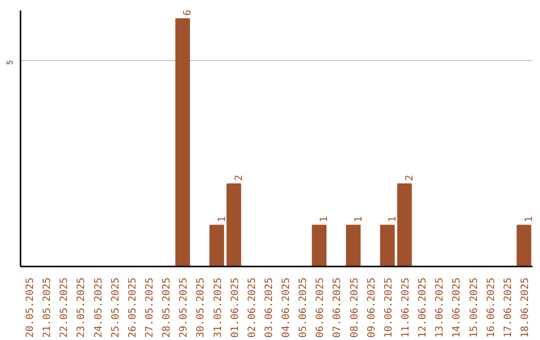 Image resolution: width=540 pixels, height=340 pixels. Describe the element at coordinates (508, 307) in the screenshot. I see `x-tick-label: 17.06.2025` at that location.